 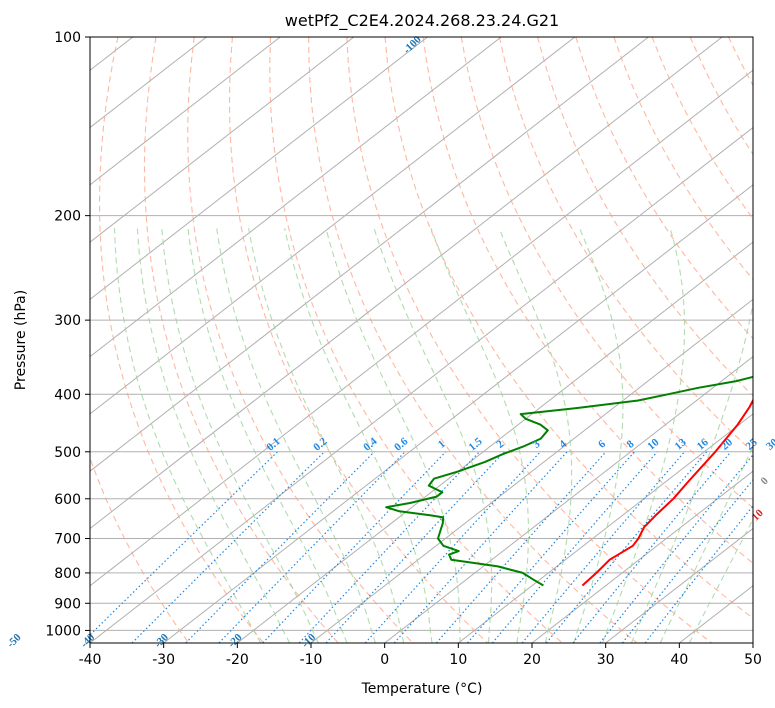 I want to click on dry-adiabat-label: -50, so click(x=14, y=640).